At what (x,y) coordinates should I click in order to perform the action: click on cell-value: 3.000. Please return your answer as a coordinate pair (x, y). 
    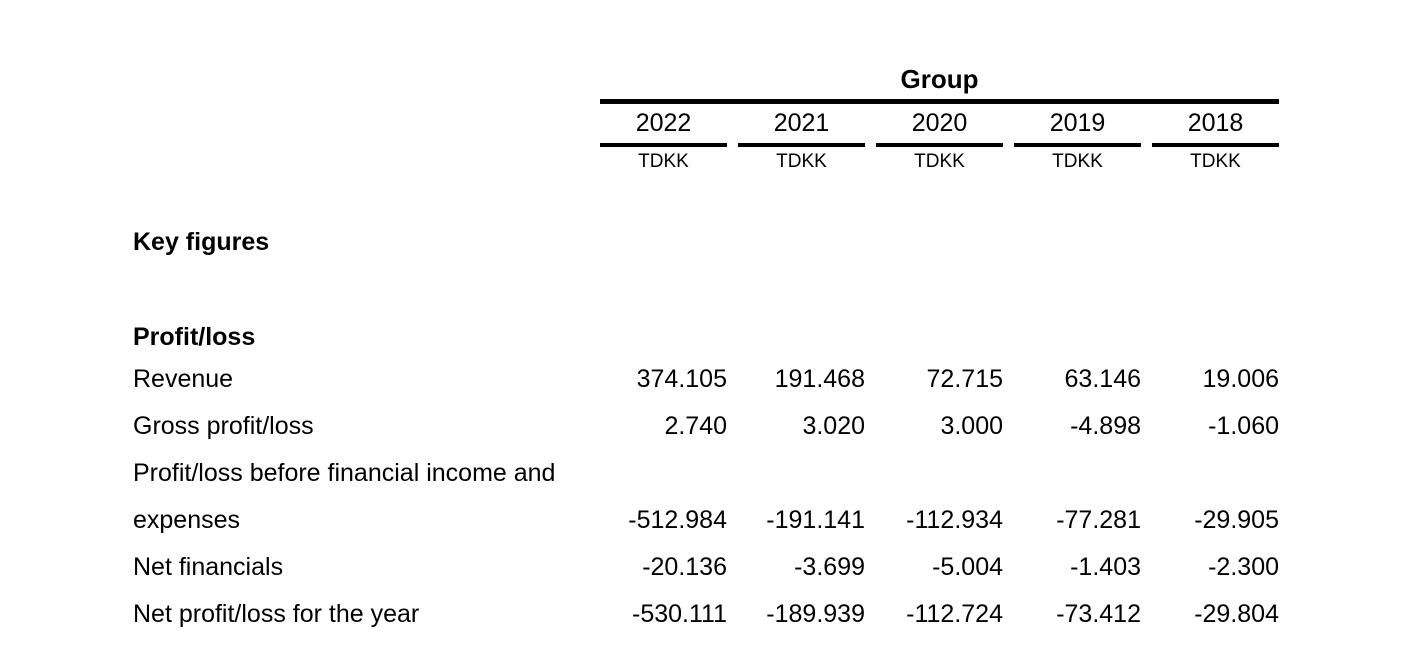
    Looking at the image, I should click on (971, 426).